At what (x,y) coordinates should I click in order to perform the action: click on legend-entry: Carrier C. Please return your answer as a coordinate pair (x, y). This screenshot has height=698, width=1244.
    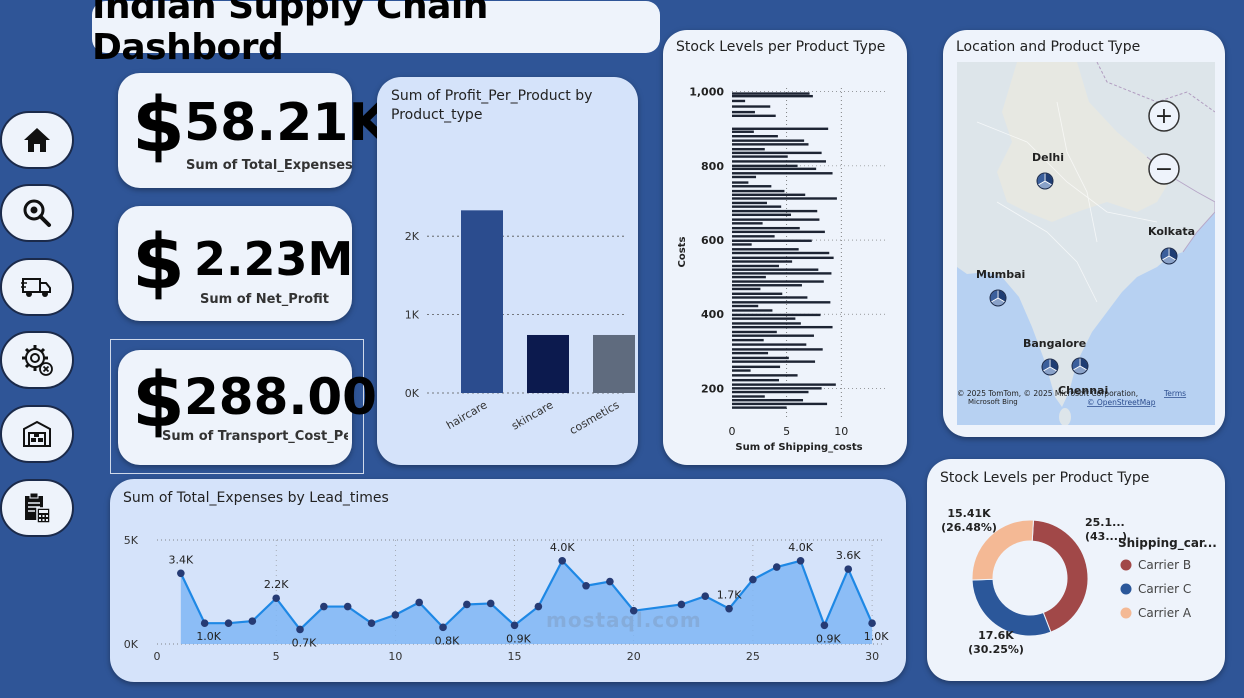
    Looking at the image, I should click on (1164, 589).